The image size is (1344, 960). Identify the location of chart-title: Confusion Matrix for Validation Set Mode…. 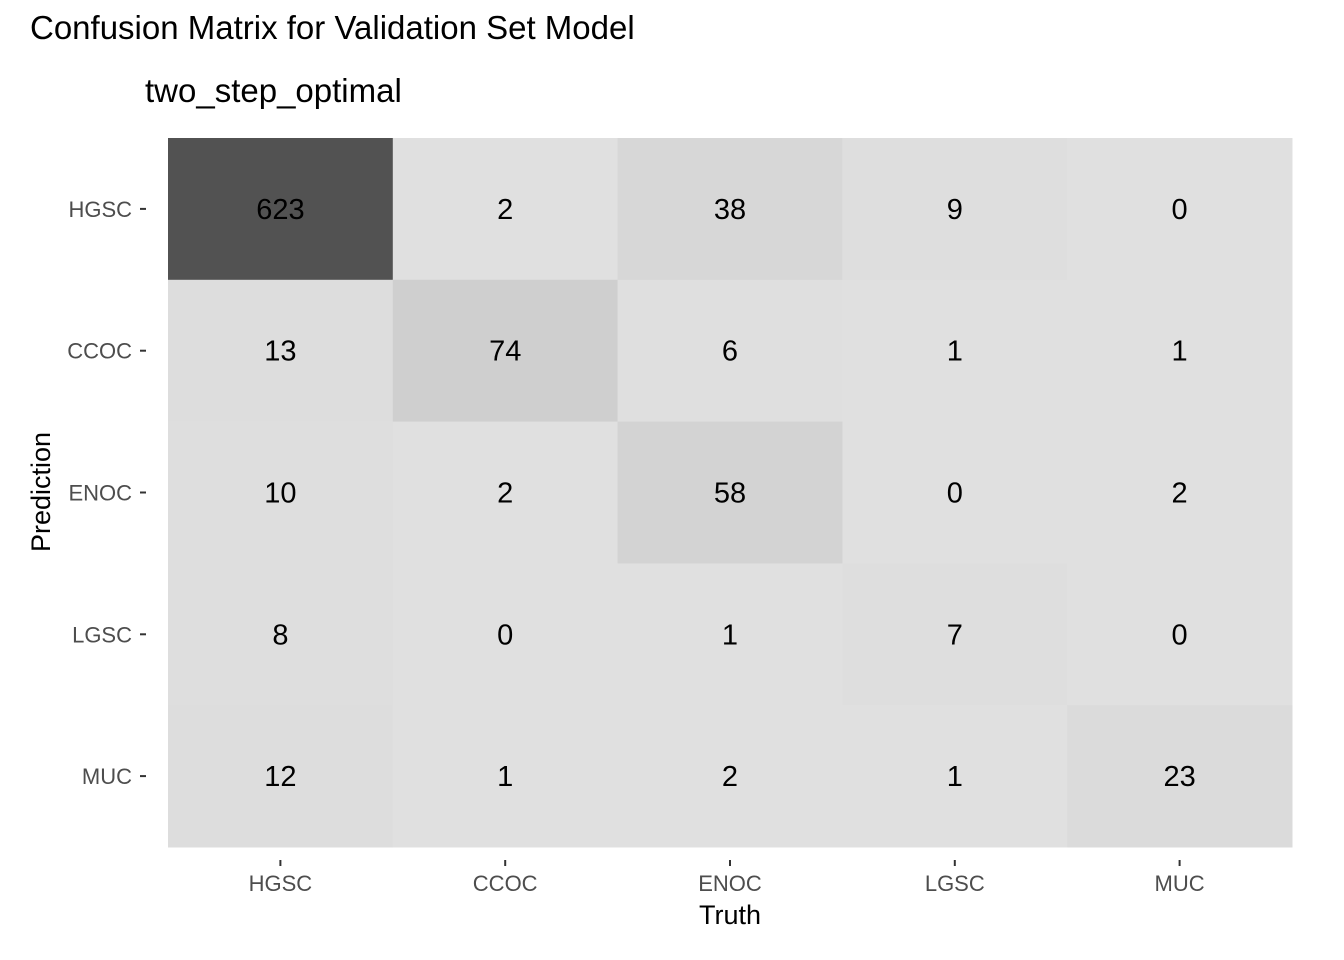
(332, 27).